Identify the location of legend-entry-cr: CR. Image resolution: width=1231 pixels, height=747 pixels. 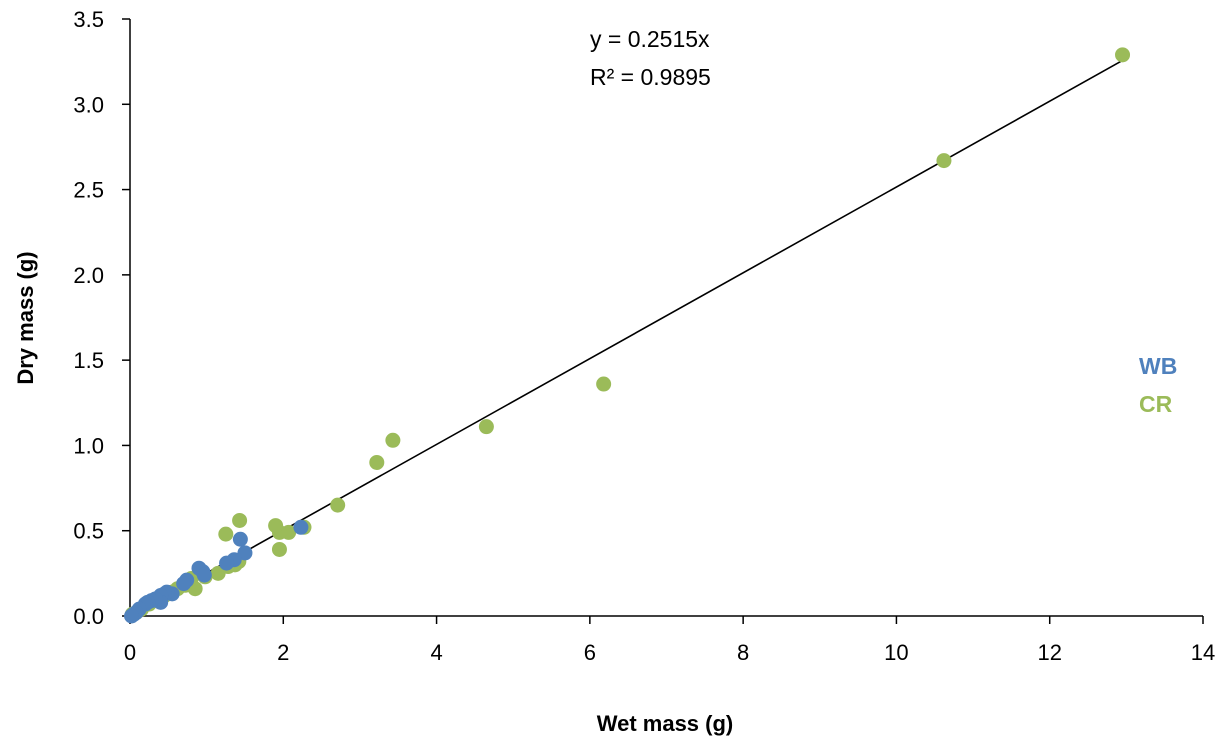
(1156, 404).